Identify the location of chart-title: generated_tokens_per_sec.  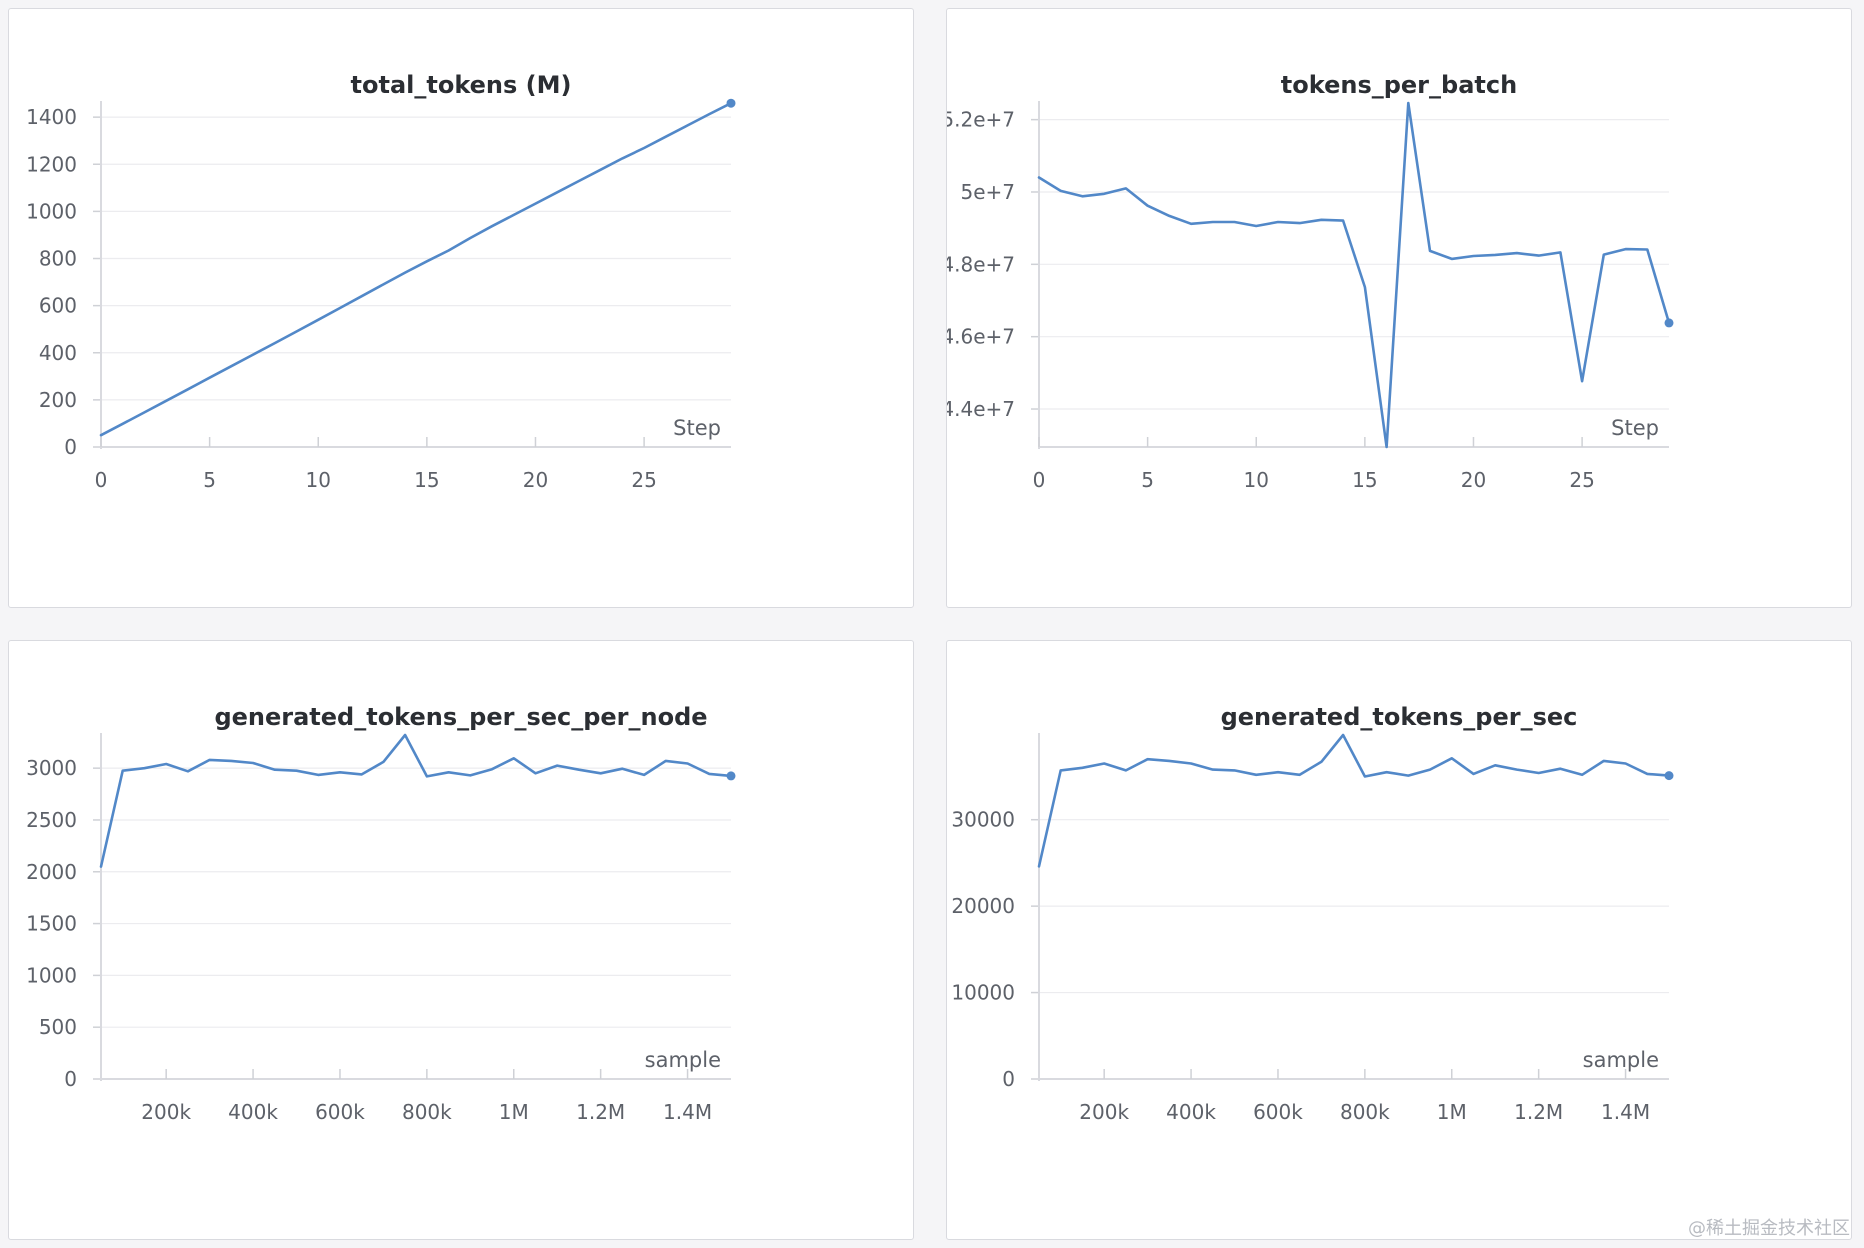
(1399, 717).